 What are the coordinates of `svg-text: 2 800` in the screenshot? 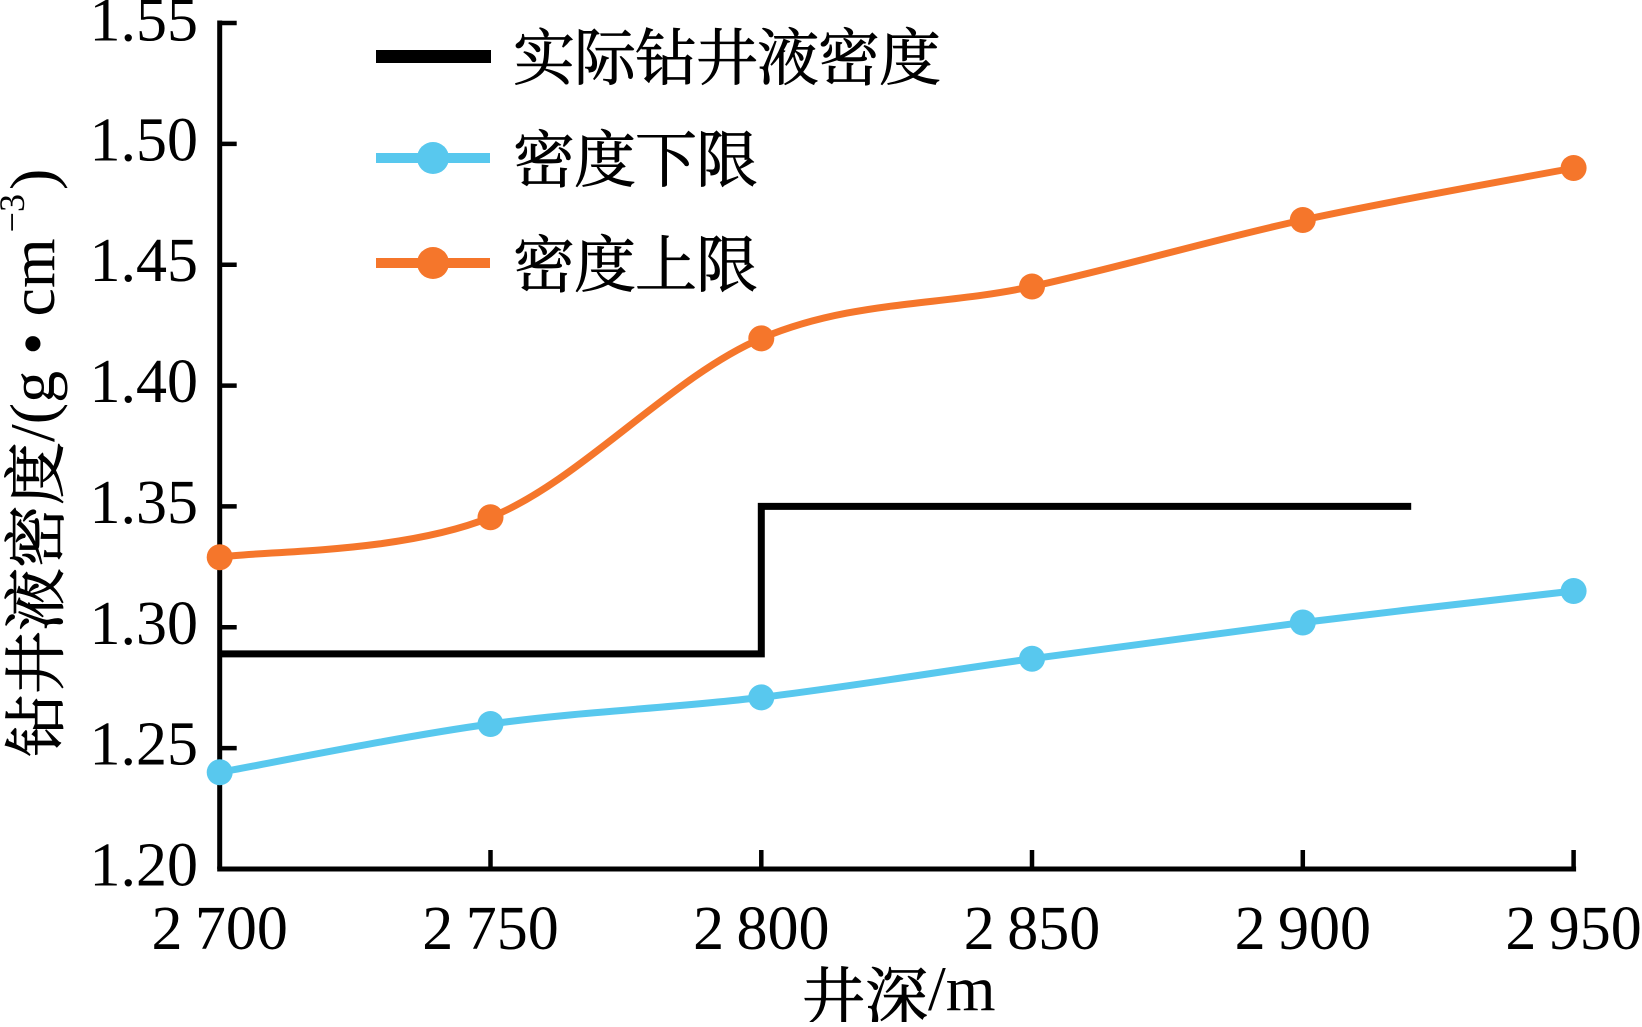 It's located at (761, 929).